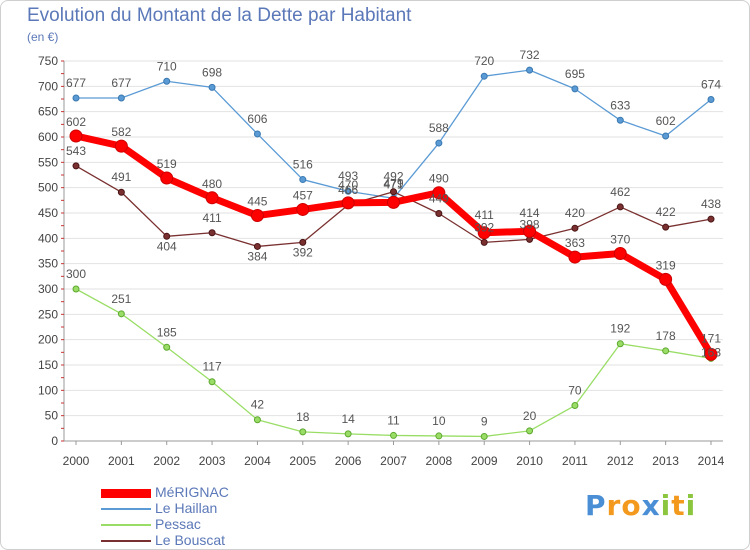  What do you see at coordinates (303, 165) in the screenshot?
I see `data-label-le-haillan: 516` at bounding box center [303, 165].